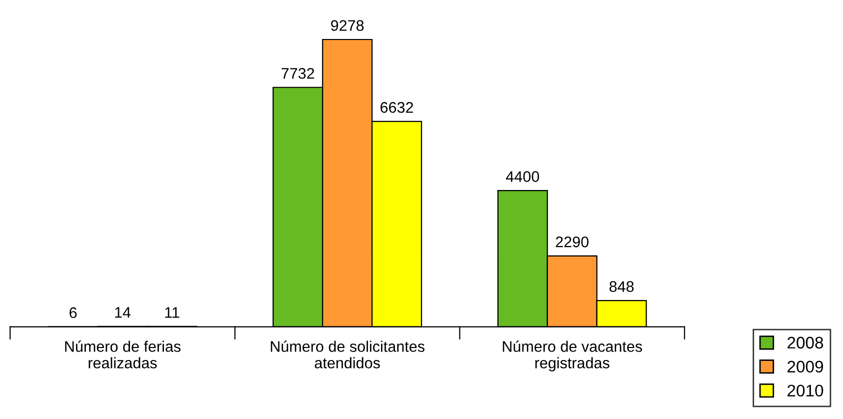  I want to click on x-tick-label: Número de ferias realizadas, so click(123, 354).